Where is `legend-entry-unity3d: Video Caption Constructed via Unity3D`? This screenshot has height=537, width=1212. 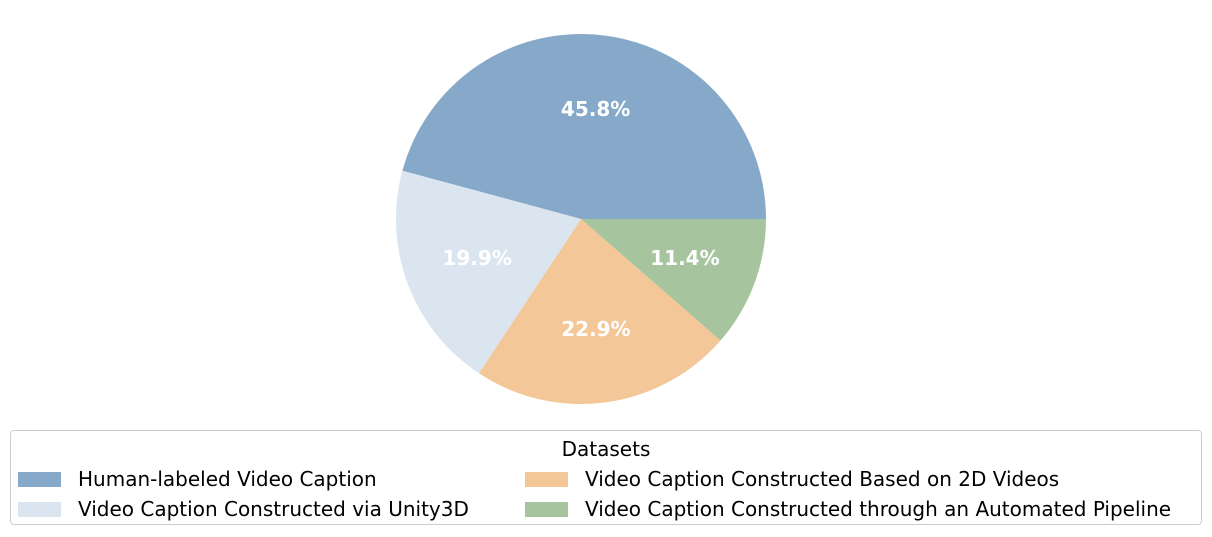 legend-entry-unity3d: Video Caption Constructed via Unity3D is located at coordinates (243, 509).